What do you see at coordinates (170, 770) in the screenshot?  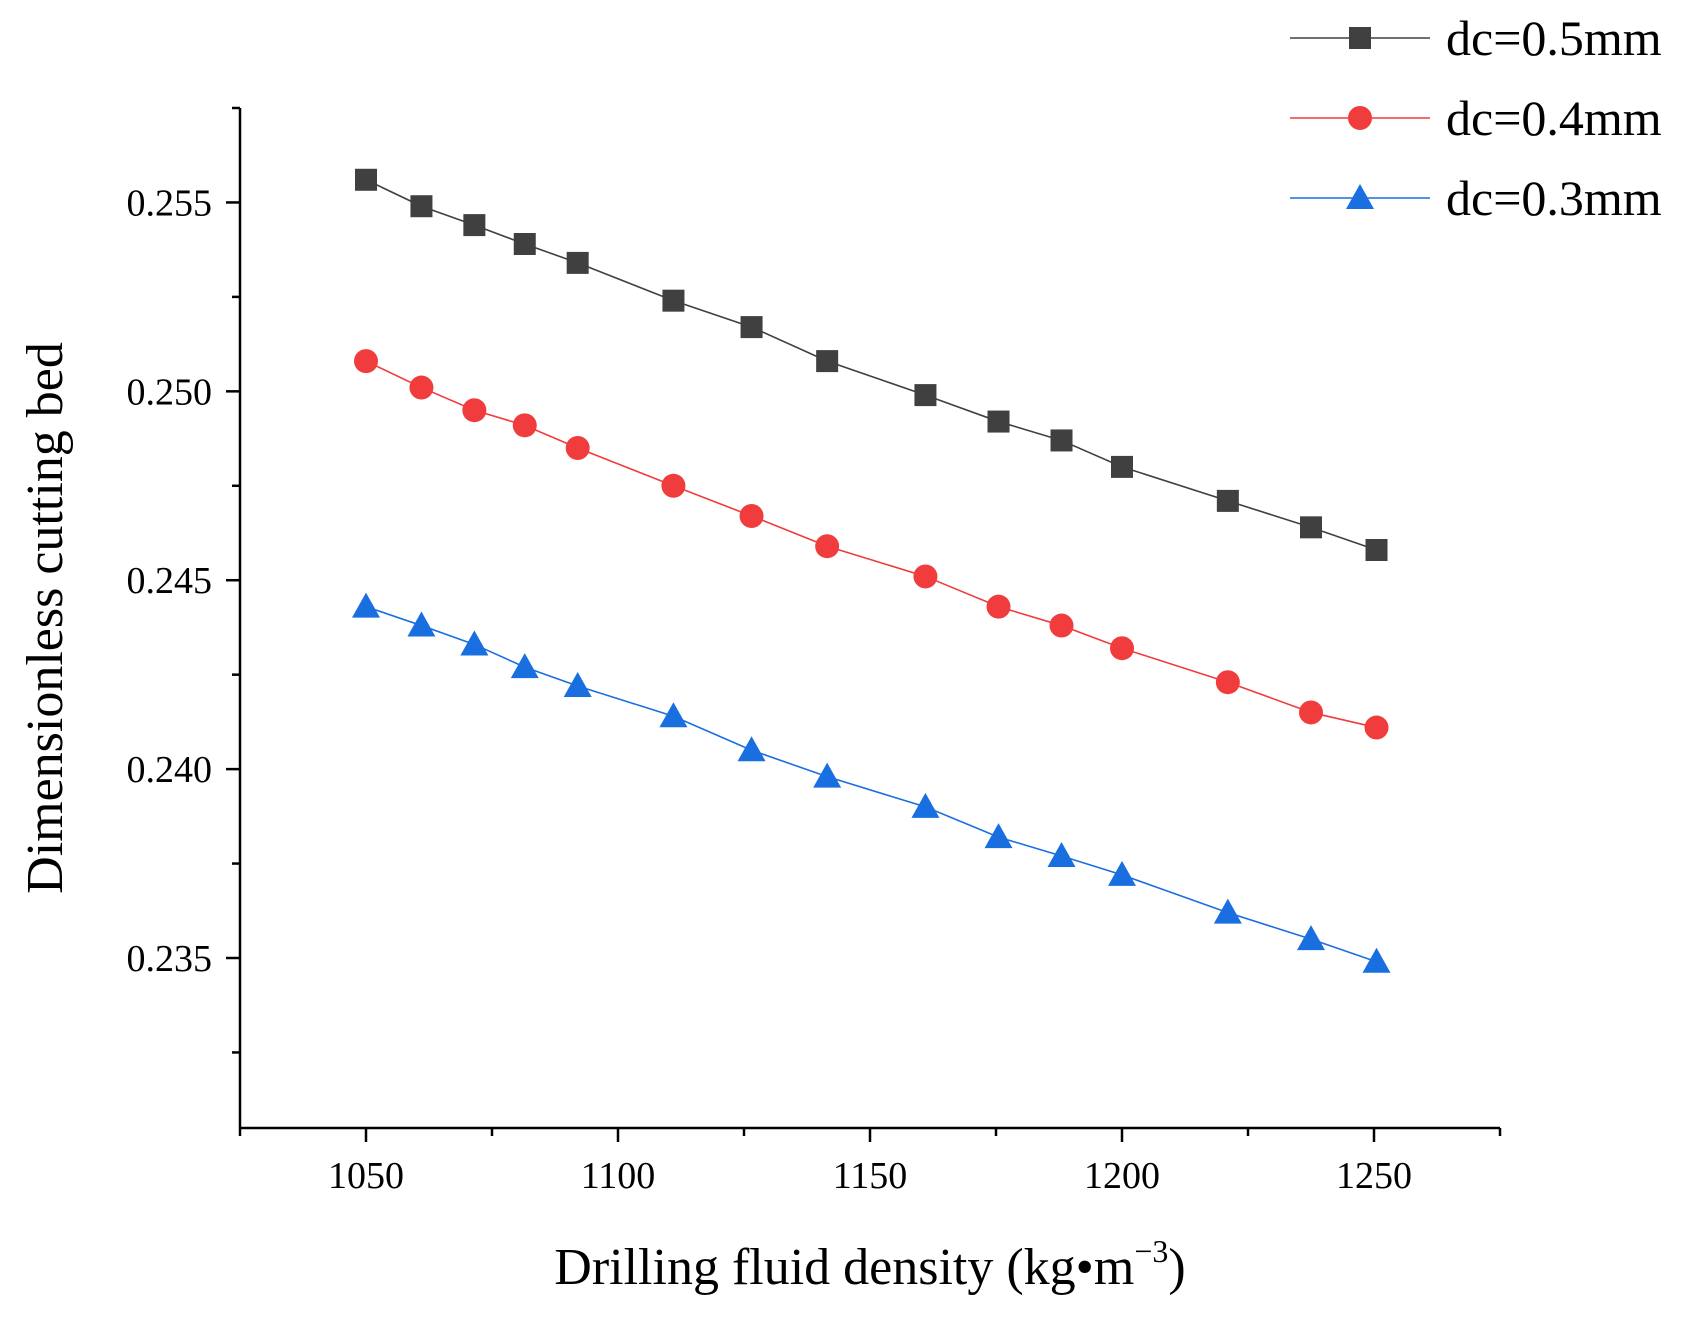 I see `y-tick-label: 0.240` at bounding box center [170, 770].